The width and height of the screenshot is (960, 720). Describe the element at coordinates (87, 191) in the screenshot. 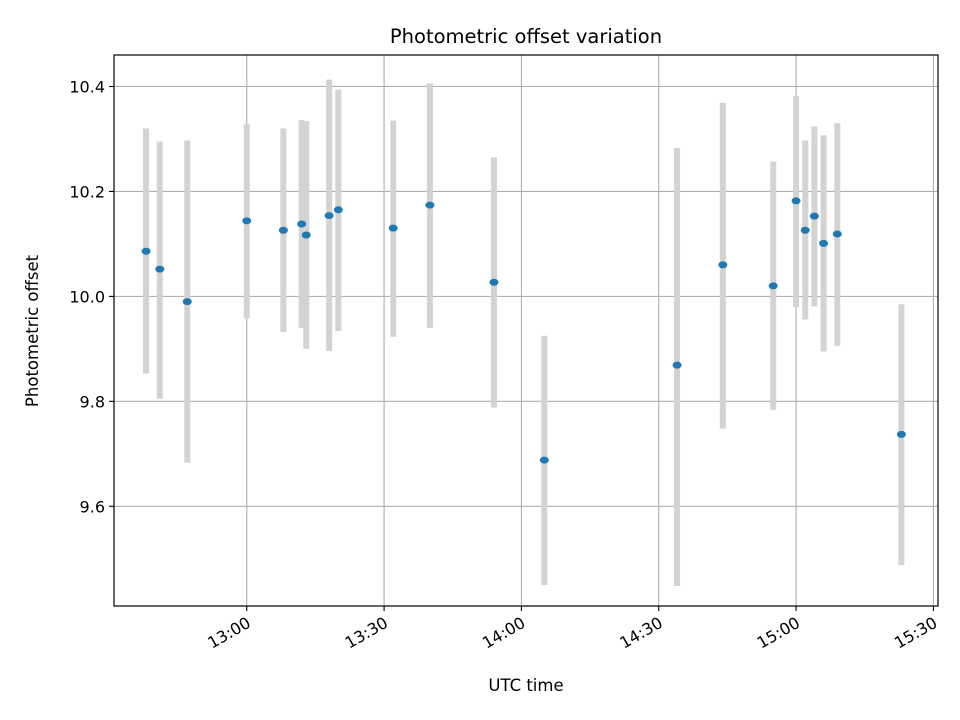

I see `y-tick-label: 10.2` at that location.